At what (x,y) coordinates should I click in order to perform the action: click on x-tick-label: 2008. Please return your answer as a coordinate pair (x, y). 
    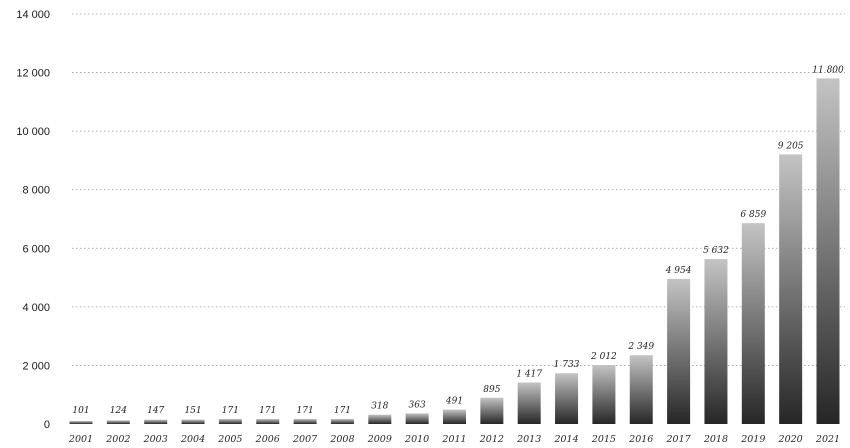
    Looking at the image, I should click on (341, 439).